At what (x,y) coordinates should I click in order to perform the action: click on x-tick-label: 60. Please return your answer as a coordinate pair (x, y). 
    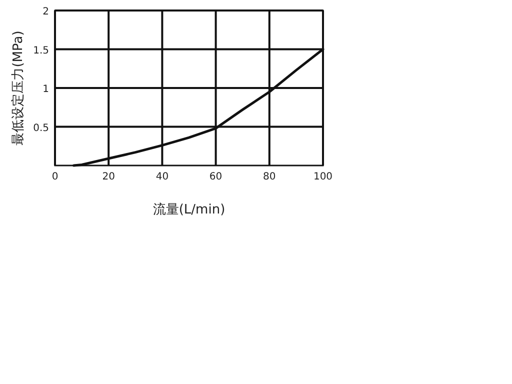
    Looking at the image, I should click on (215, 177).